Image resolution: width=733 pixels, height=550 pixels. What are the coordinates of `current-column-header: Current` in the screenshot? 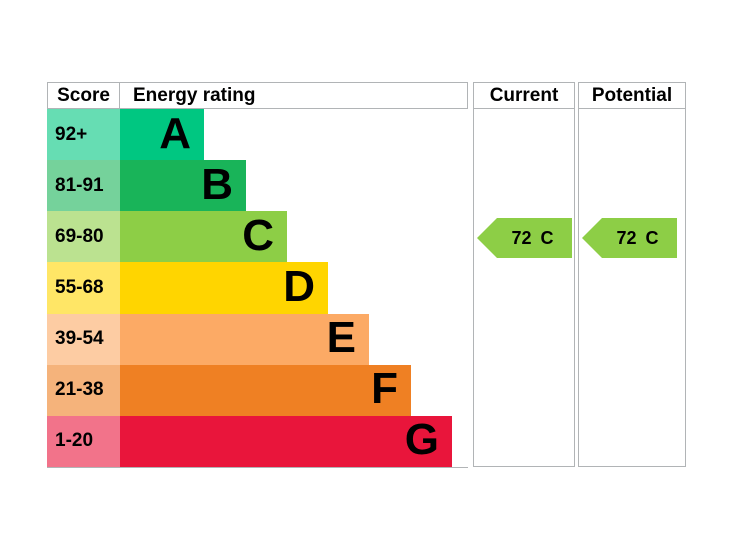 It's located at (524, 96).